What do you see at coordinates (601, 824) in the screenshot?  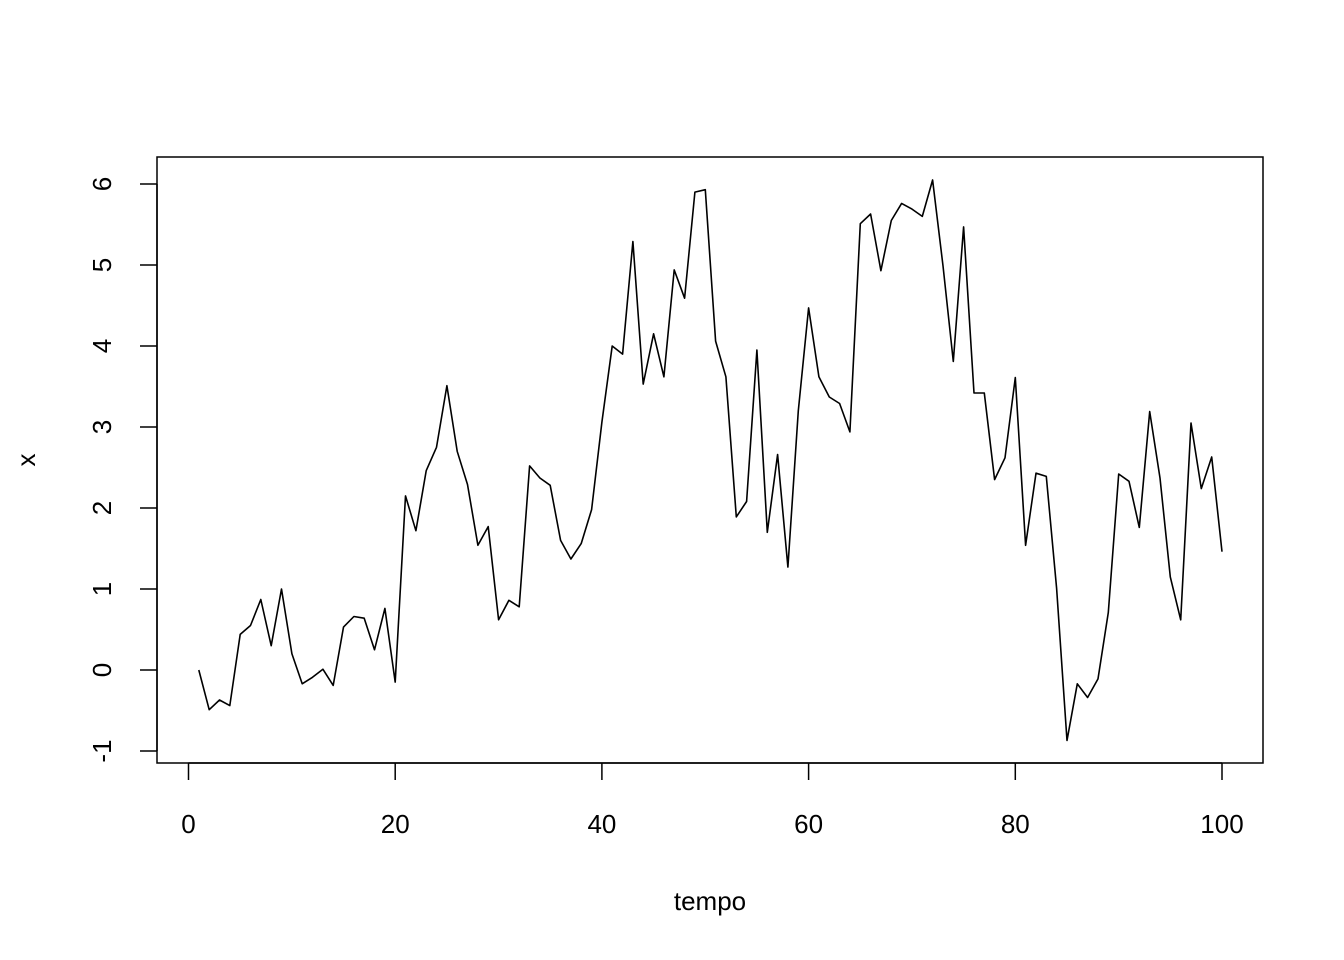 I see `x-tick-label: 40` at bounding box center [601, 824].